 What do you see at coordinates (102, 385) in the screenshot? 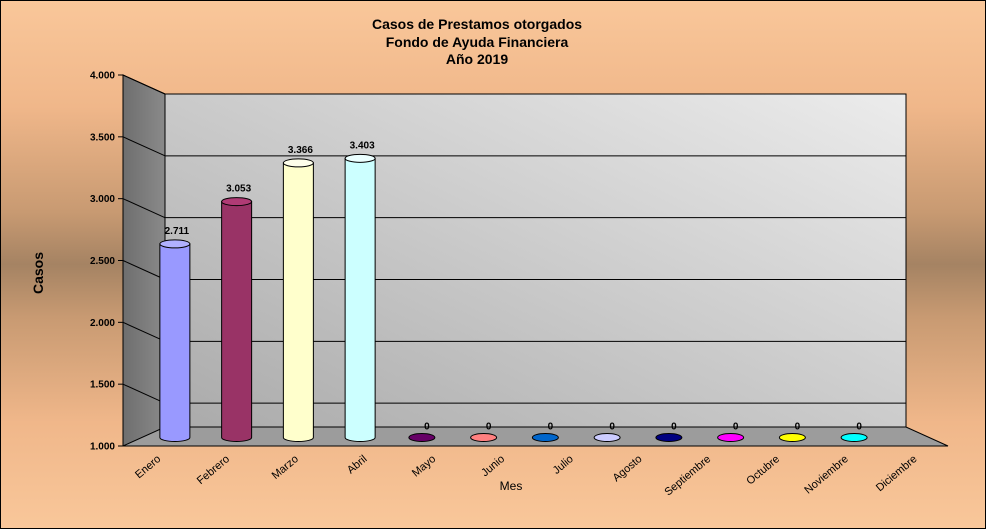
I see `y-tick-label: 1.500` at bounding box center [102, 385].